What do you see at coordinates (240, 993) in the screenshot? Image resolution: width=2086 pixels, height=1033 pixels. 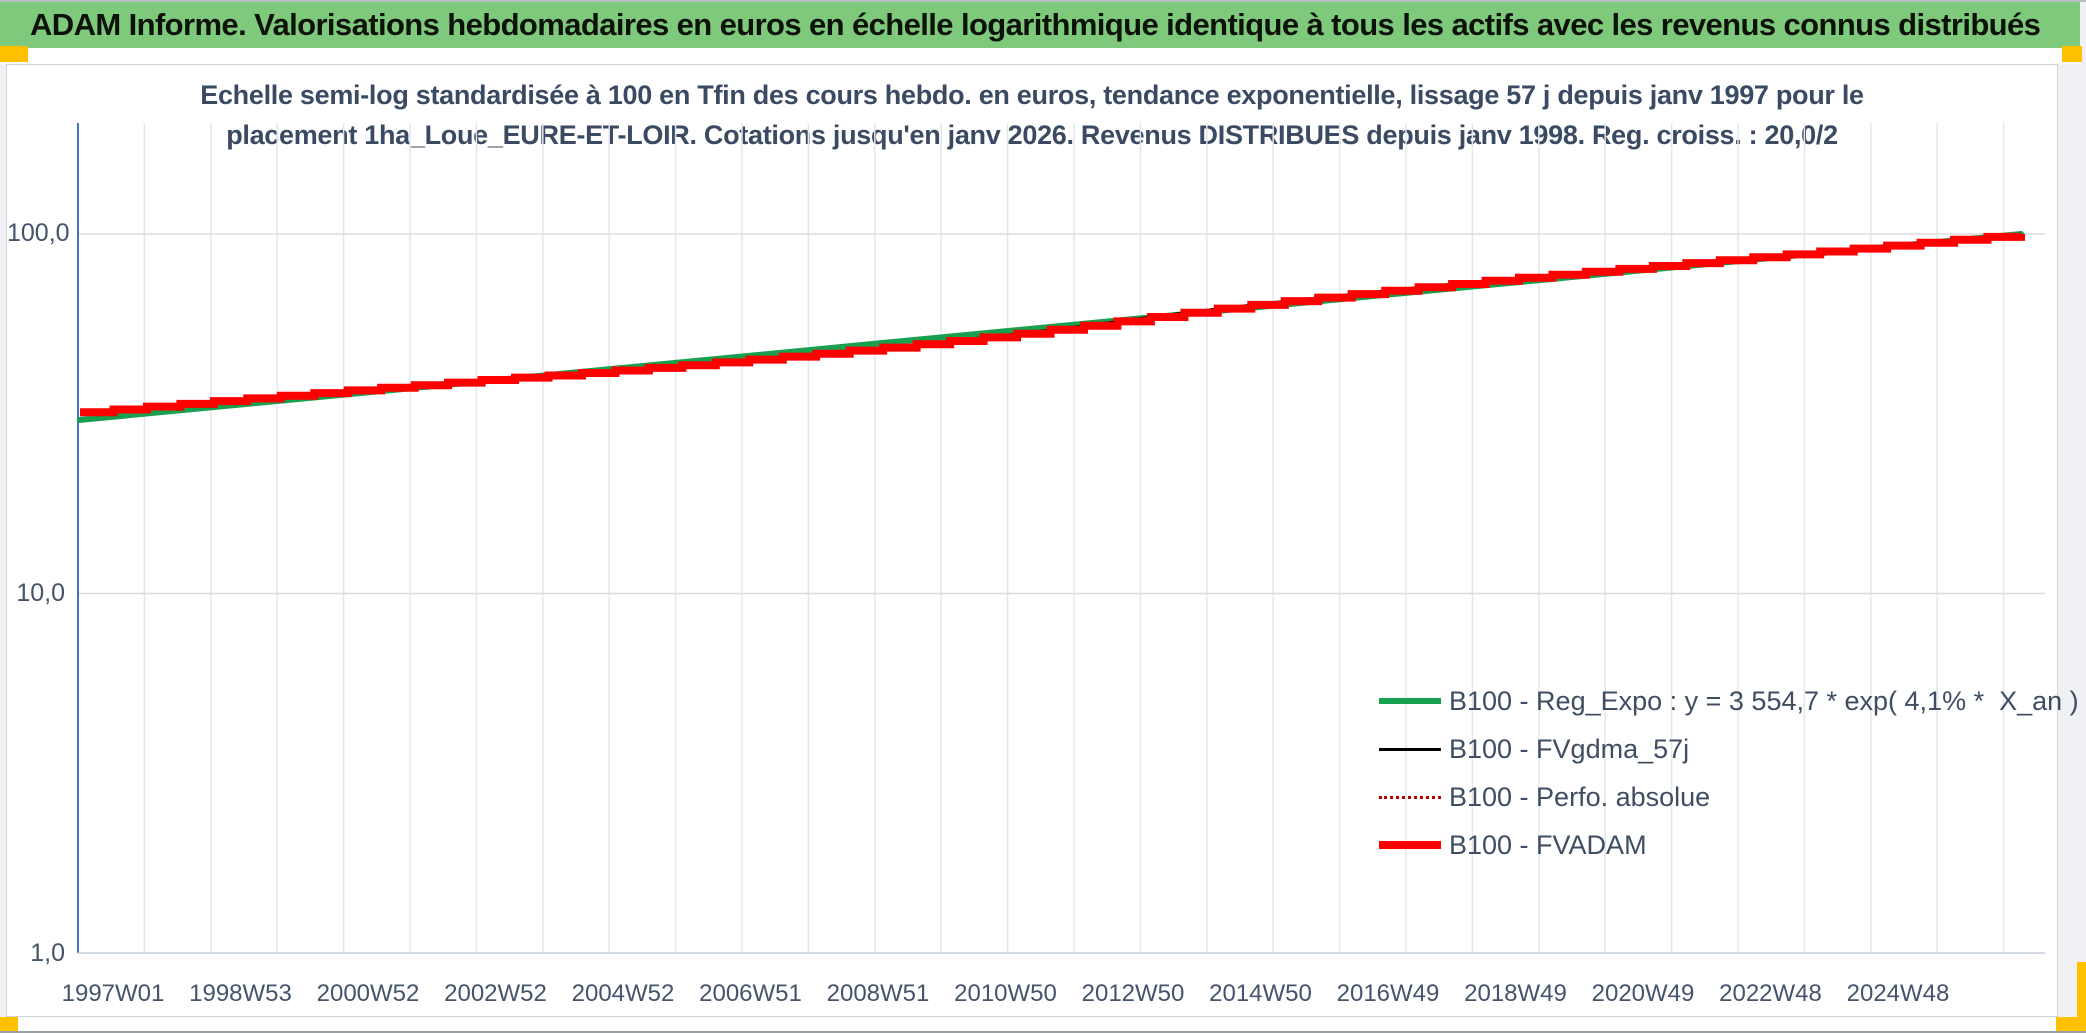 I see `x-axis-tick: 1998W53` at bounding box center [240, 993].